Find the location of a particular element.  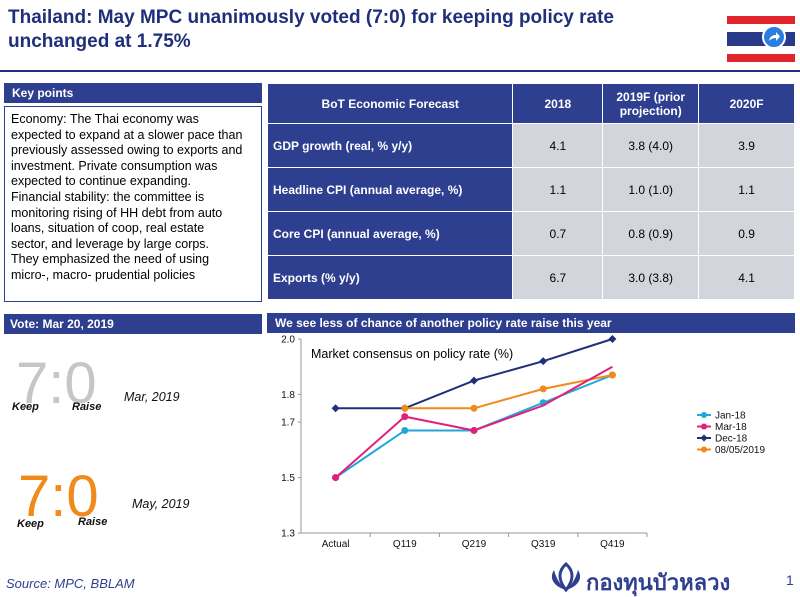

key-point-line: sector, and leverage by large corps. is located at coordinates (110, 243).